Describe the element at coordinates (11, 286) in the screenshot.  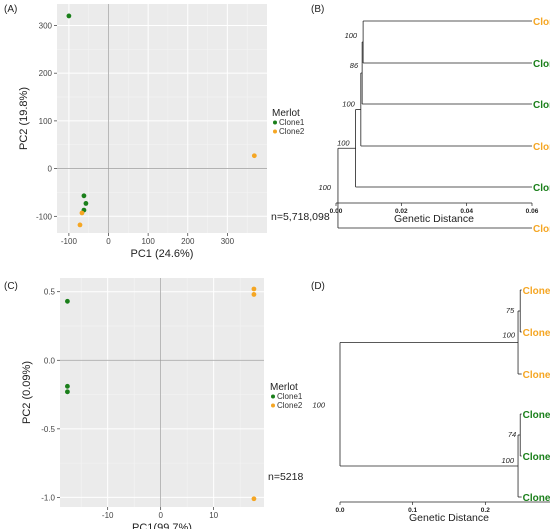
I see `panel-label: (C)` at that location.